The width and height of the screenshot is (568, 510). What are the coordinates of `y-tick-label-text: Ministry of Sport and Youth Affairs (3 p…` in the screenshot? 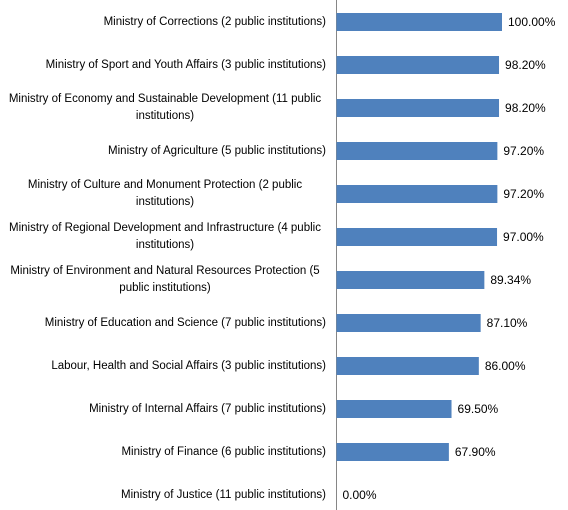 It's located at (185, 64).